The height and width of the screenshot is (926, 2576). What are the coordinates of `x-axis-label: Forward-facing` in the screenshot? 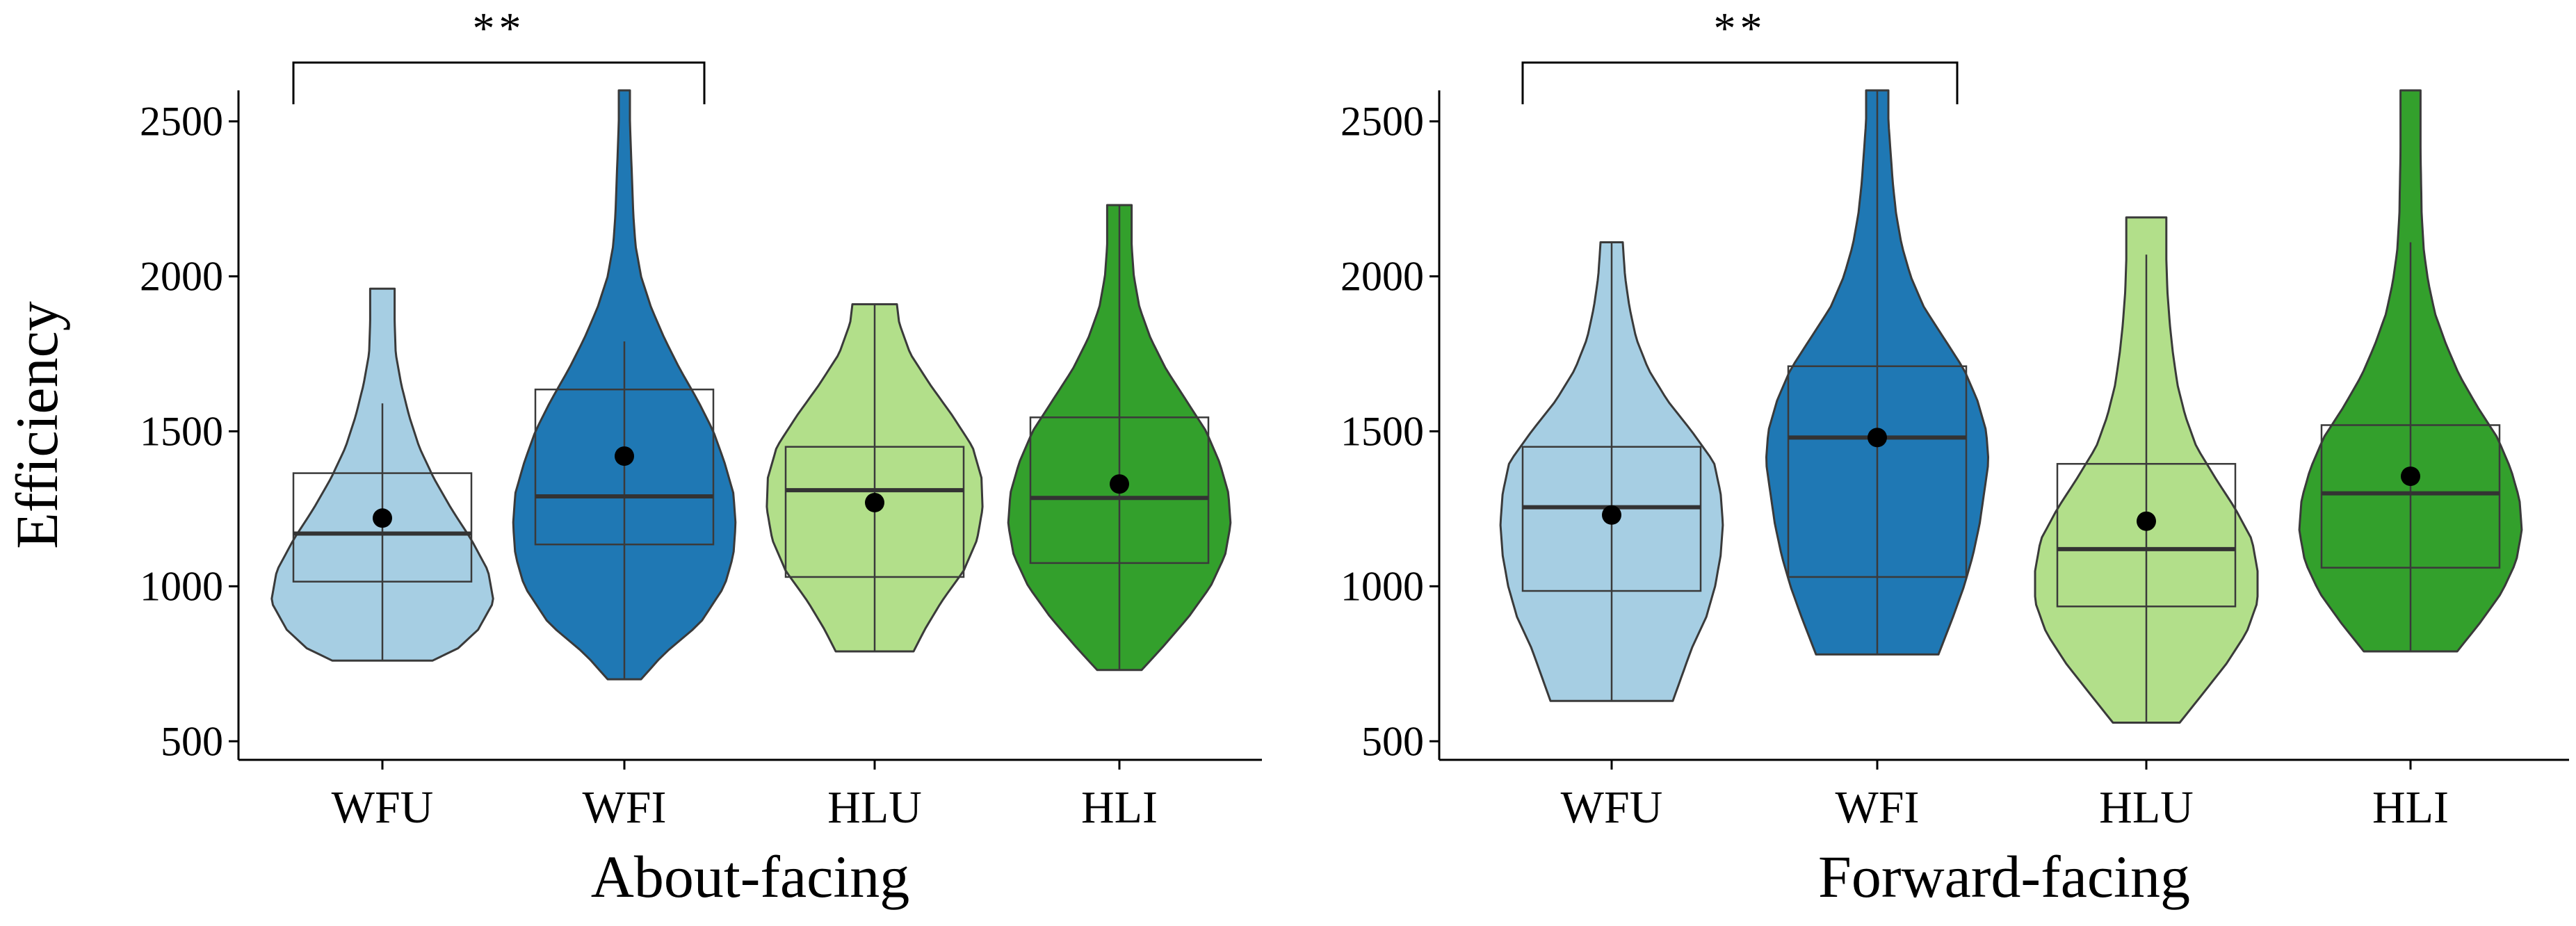 It's located at (2004, 877).